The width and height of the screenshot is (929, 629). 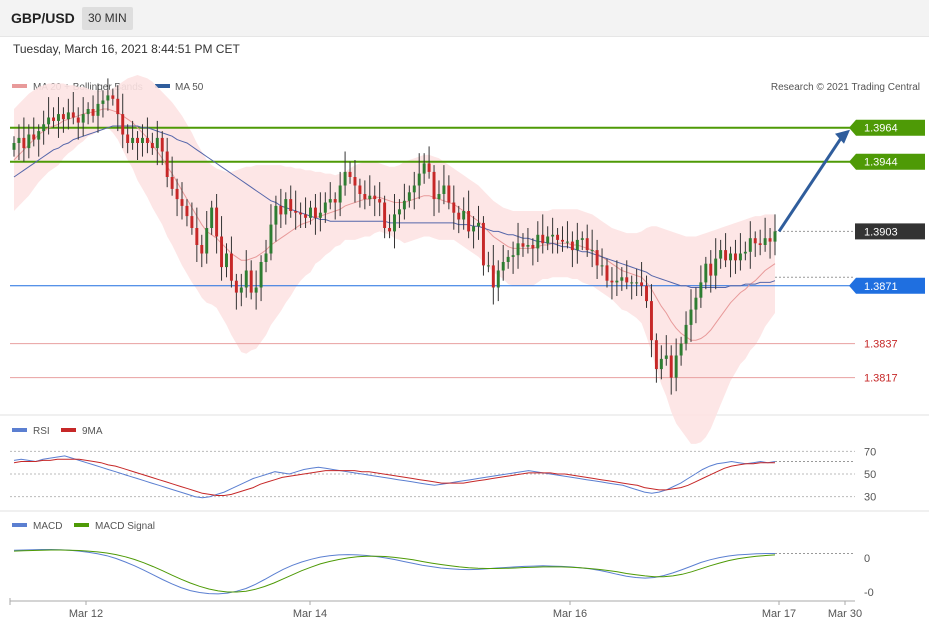 What do you see at coordinates (870, 475) in the screenshot?
I see `rsi-tick-50: 50` at bounding box center [870, 475].